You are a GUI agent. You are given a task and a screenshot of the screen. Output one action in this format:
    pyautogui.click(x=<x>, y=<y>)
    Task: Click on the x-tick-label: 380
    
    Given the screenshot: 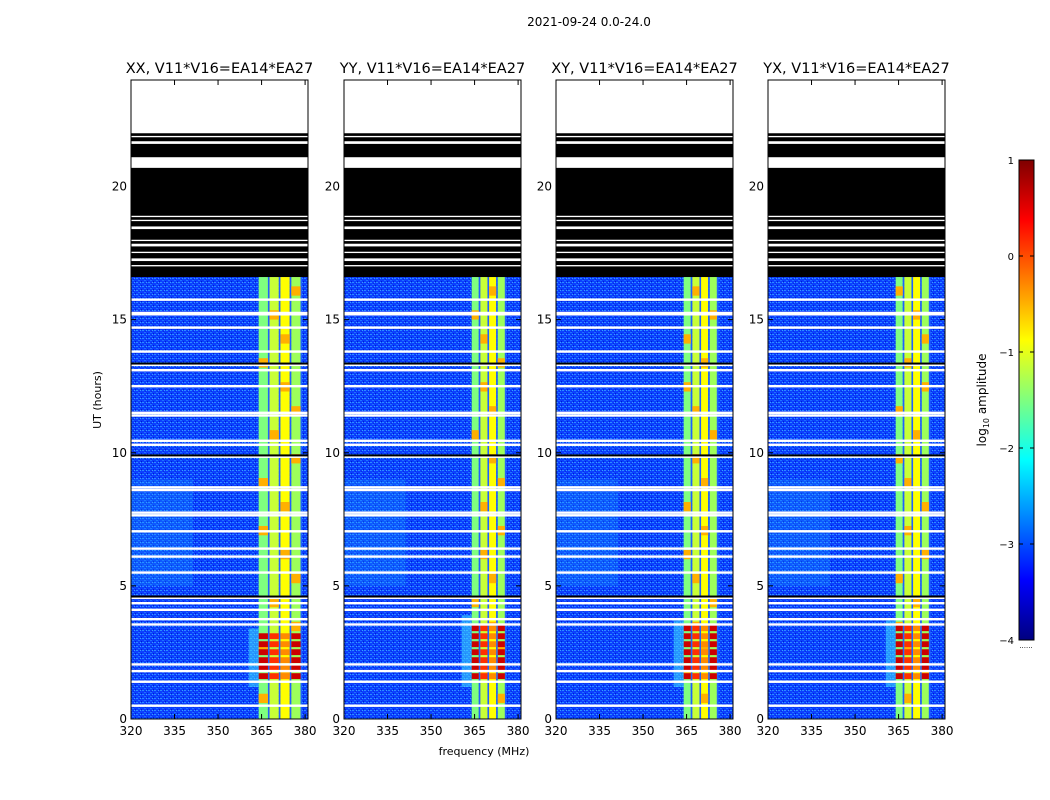 What is the action you would take?
    pyautogui.click(x=518, y=731)
    